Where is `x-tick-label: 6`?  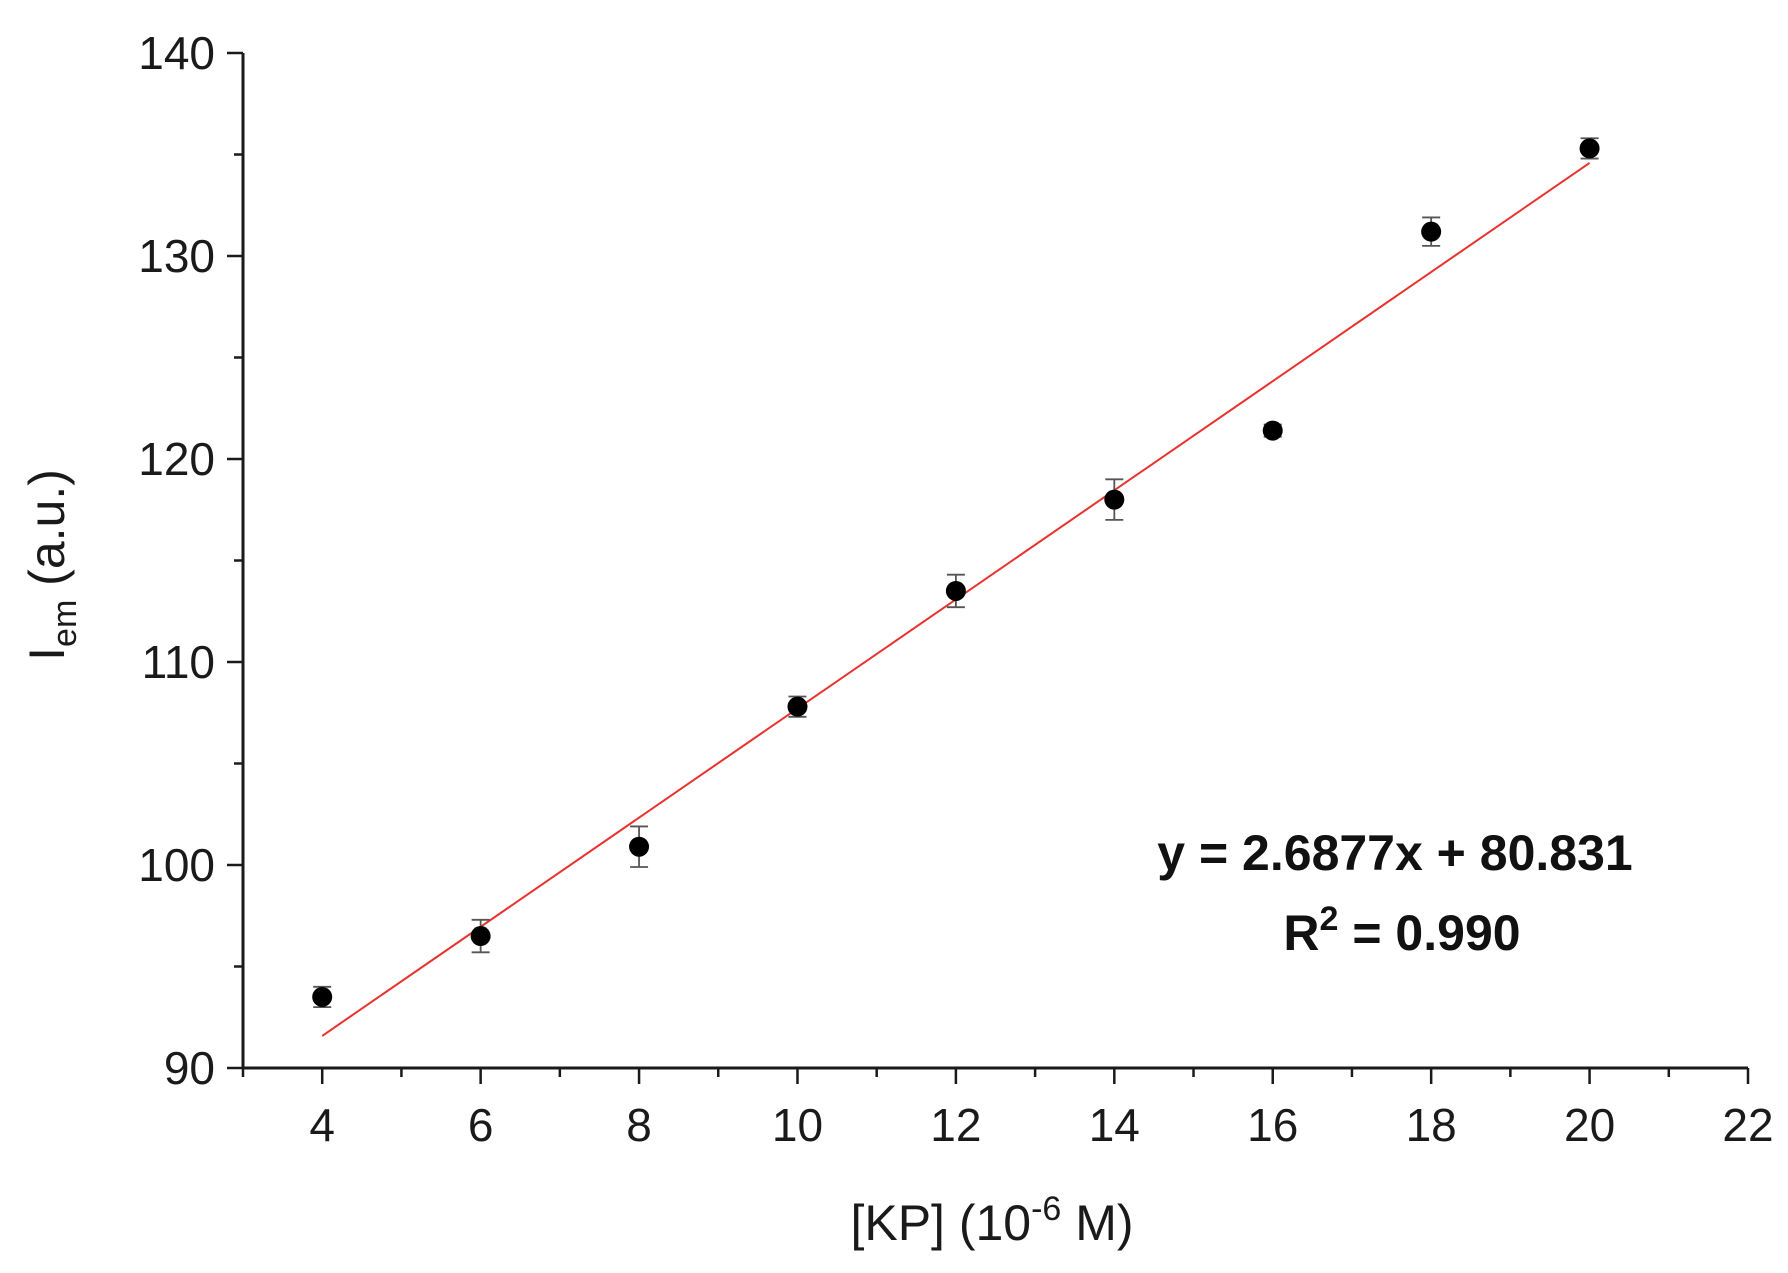 x-tick-label: 6 is located at coordinates (481, 1125).